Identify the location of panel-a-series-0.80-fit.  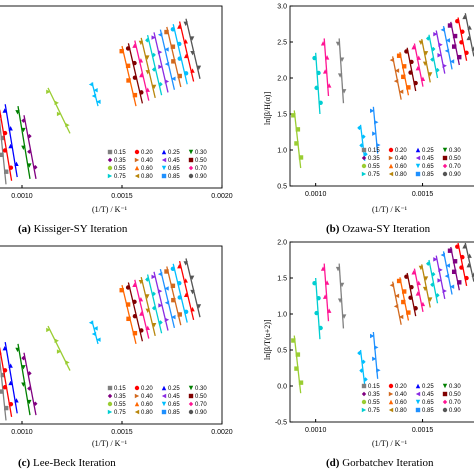
(148, 68).